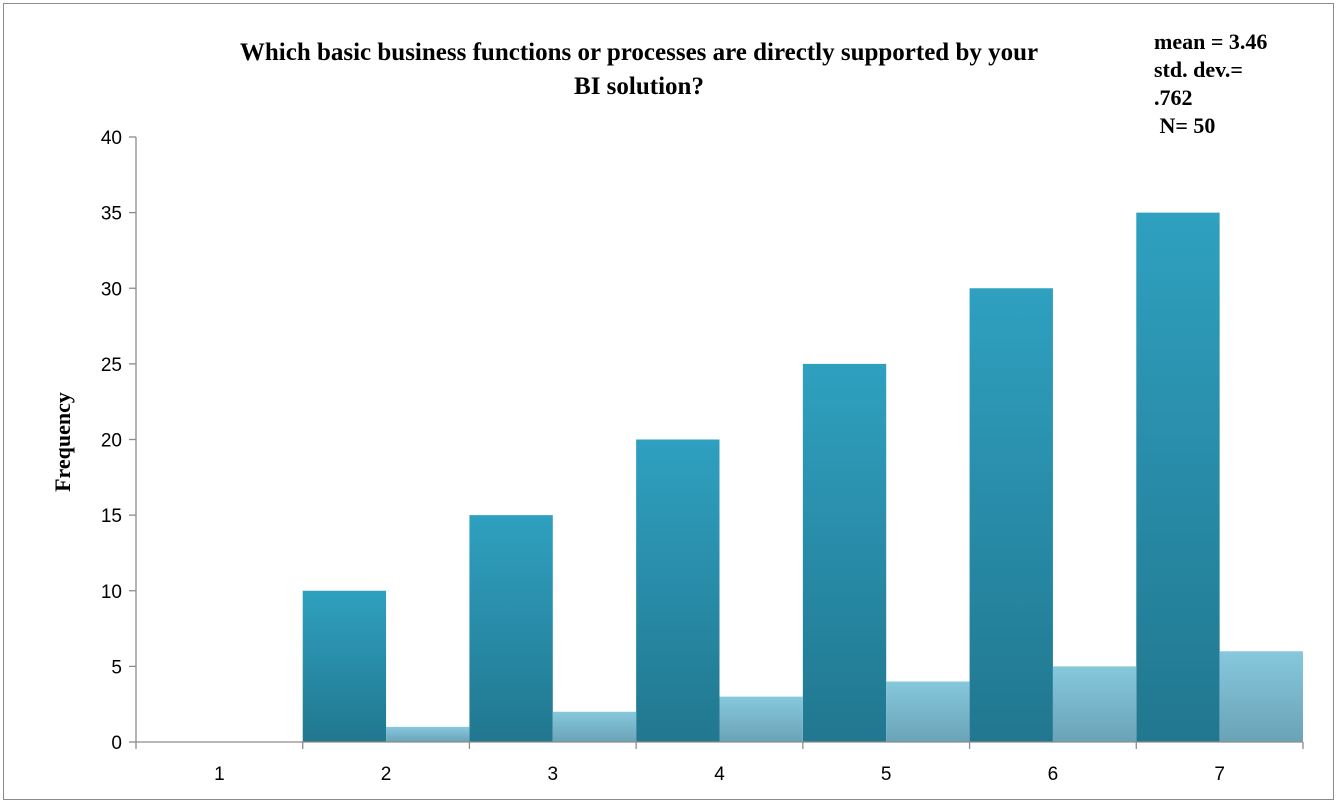  What do you see at coordinates (111, 441) in the screenshot?
I see `y-tick-label-20: 20` at bounding box center [111, 441].